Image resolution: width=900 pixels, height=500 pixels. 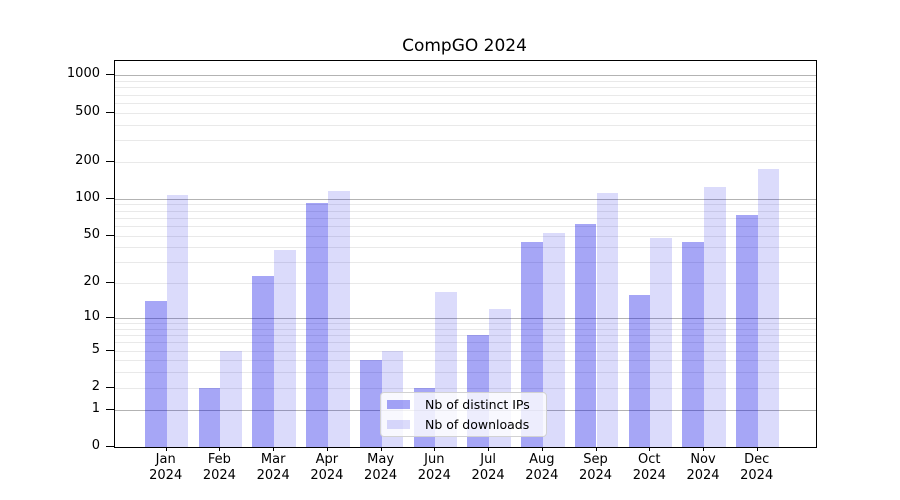 I want to click on legend-label-distinct-ips: Nb of distinct IPs, so click(x=477, y=405).